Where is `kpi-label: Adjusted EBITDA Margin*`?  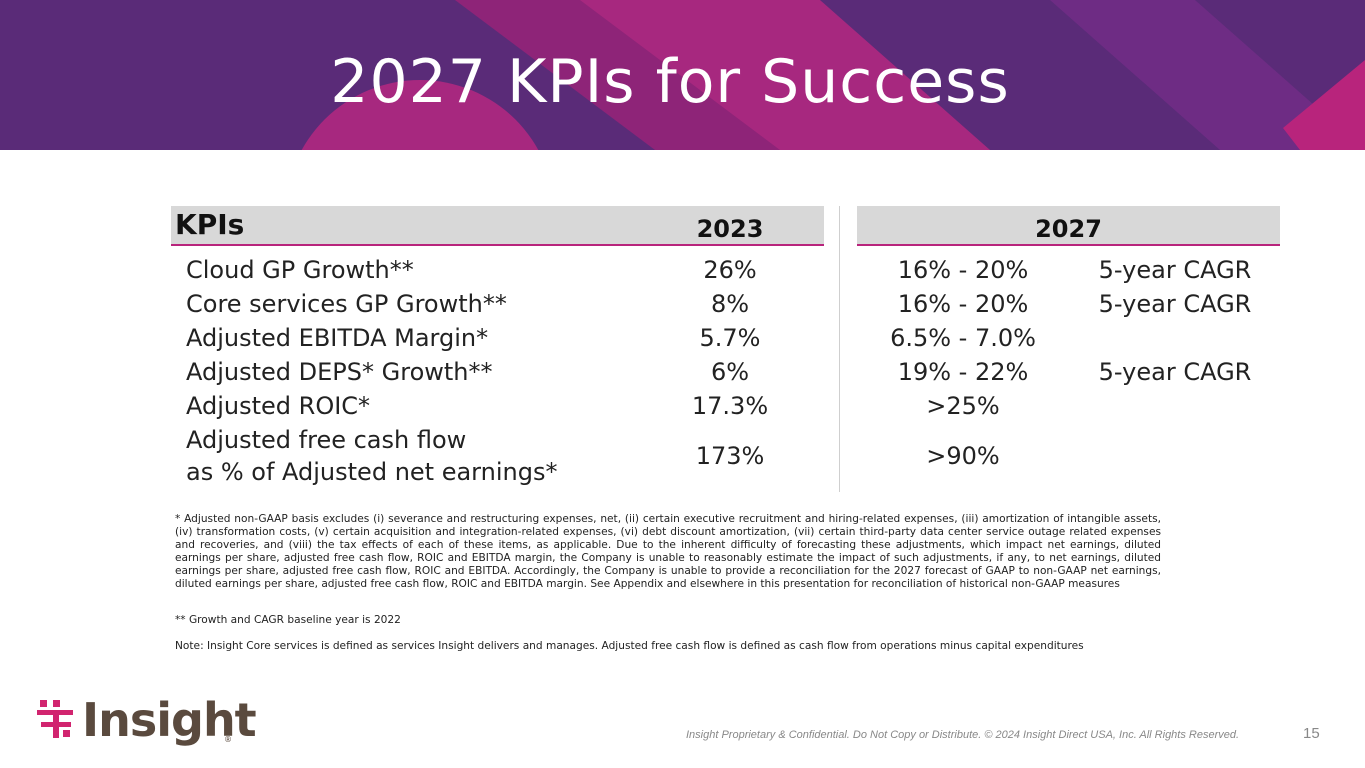
kpi-label: Adjusted EBITDA Margin* is located at coordinates (337, 338).